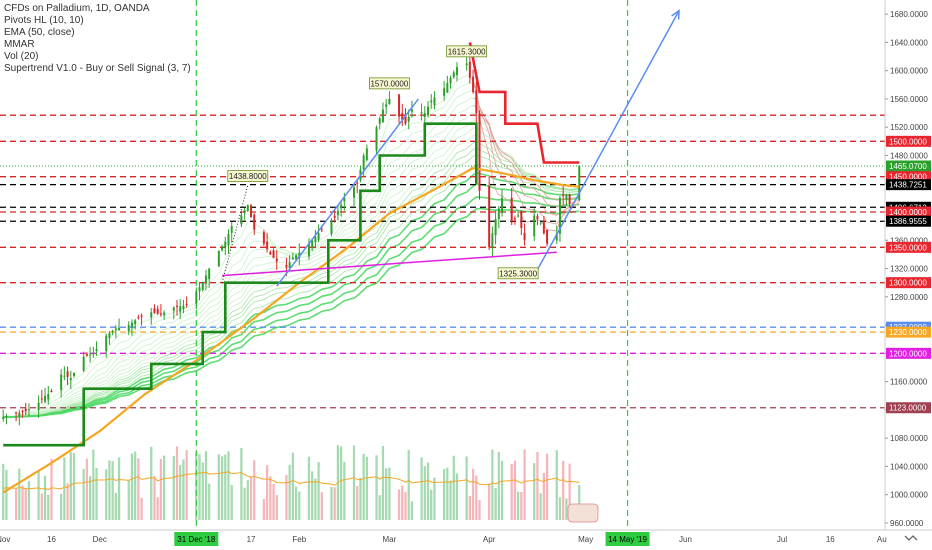 This screenshot has width=932, height=550. Describe the element at coordinates (685, 539) in the screenshot. I see `time-tick-label: Jun` at that location.